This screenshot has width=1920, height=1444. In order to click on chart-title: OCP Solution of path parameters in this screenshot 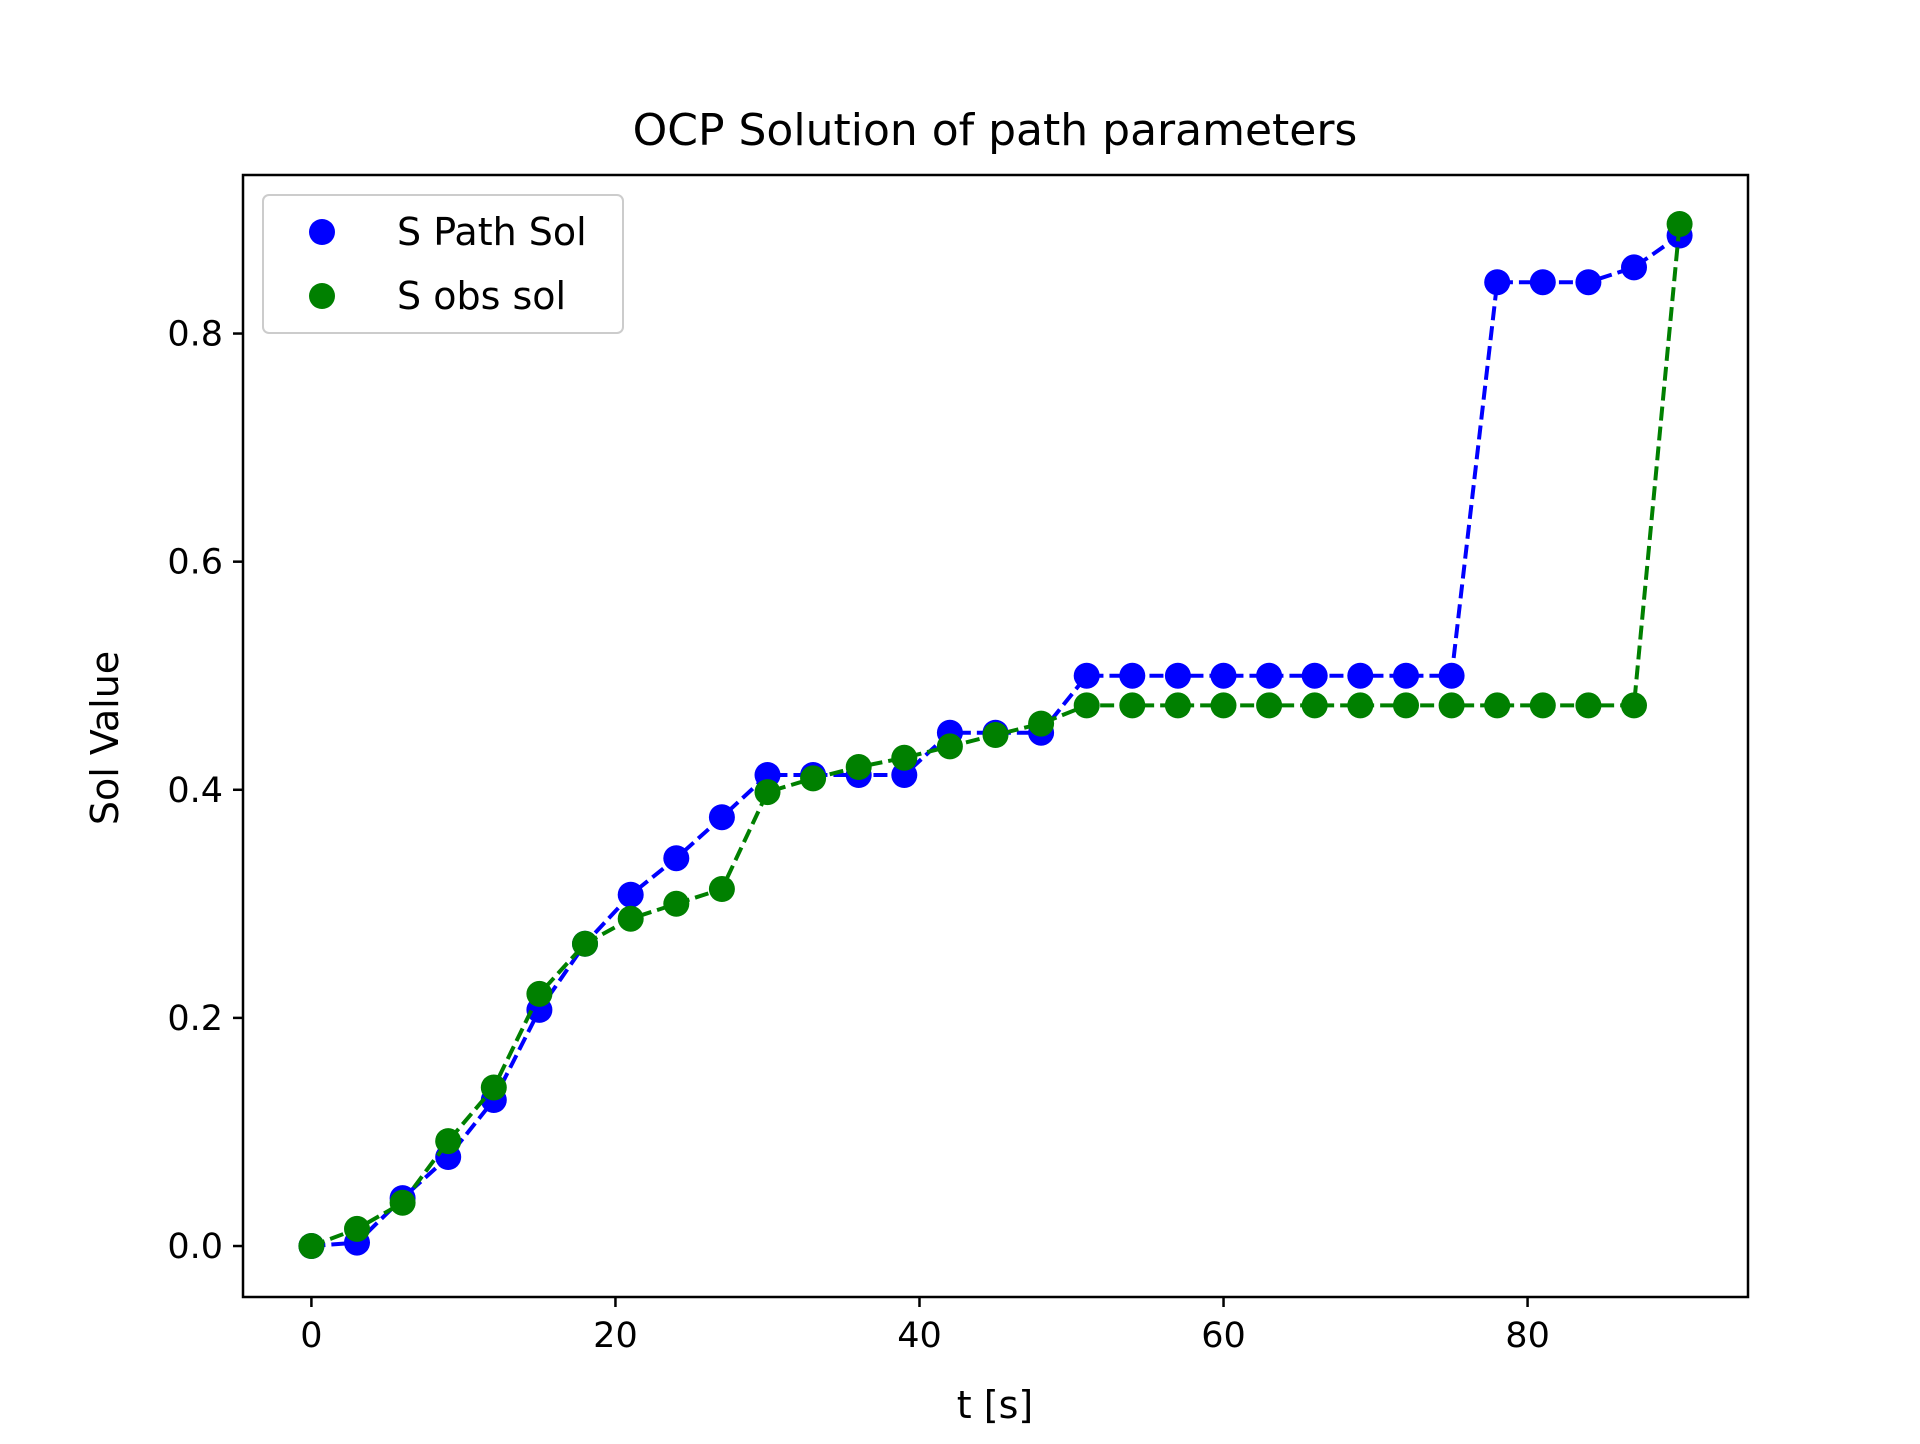, I will do `click(995, 130)`.